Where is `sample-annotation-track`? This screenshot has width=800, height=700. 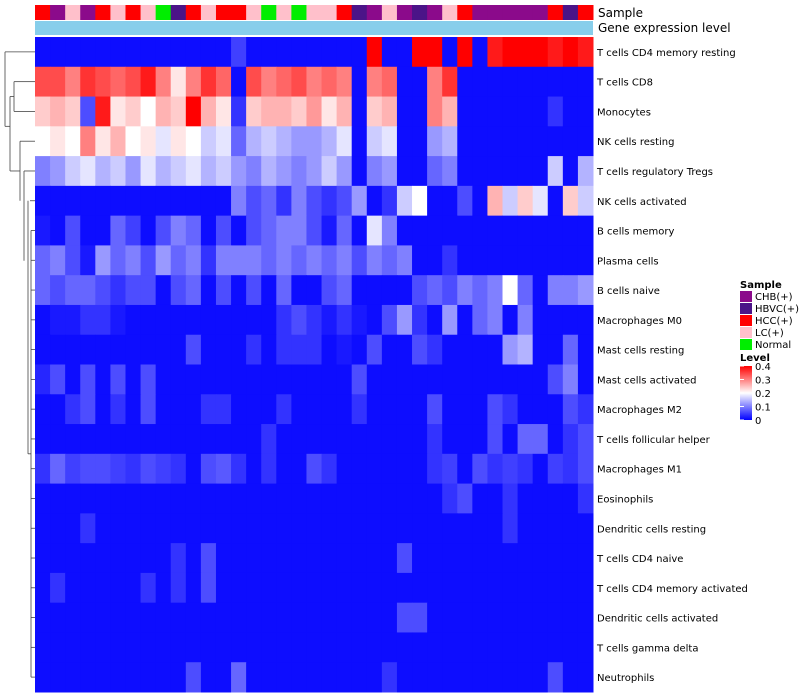
sample-annotation-track is located at coordinates (314, 12).